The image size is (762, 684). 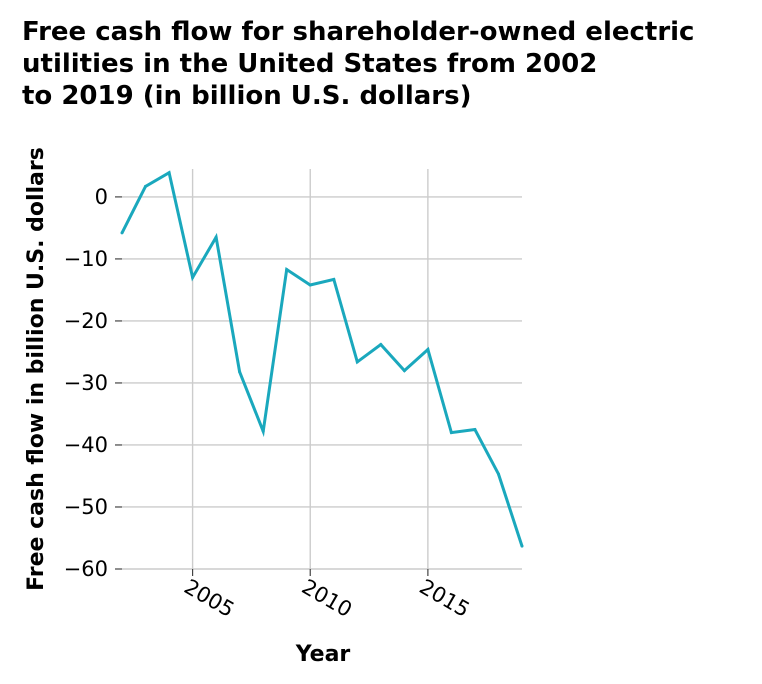 I want to click on y-tick-label: −60, so click(x=86, y=569).